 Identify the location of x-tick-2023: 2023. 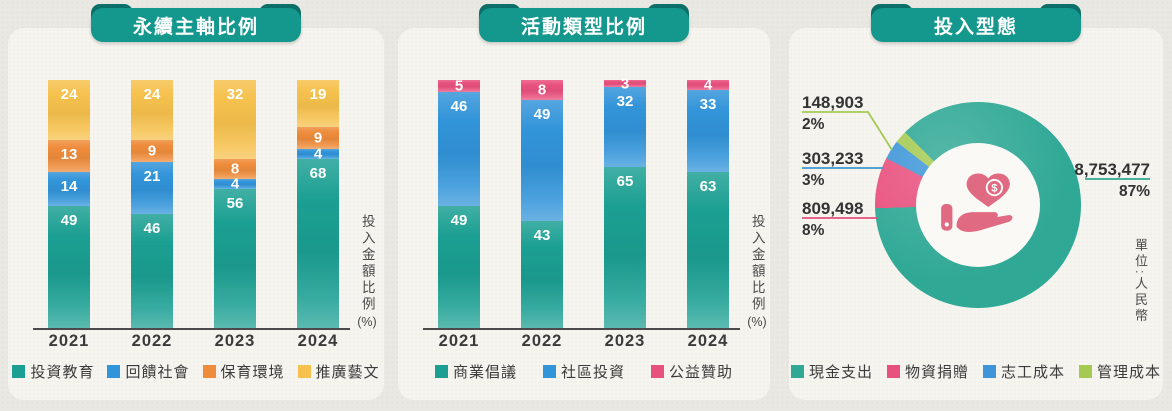
(625, 341).